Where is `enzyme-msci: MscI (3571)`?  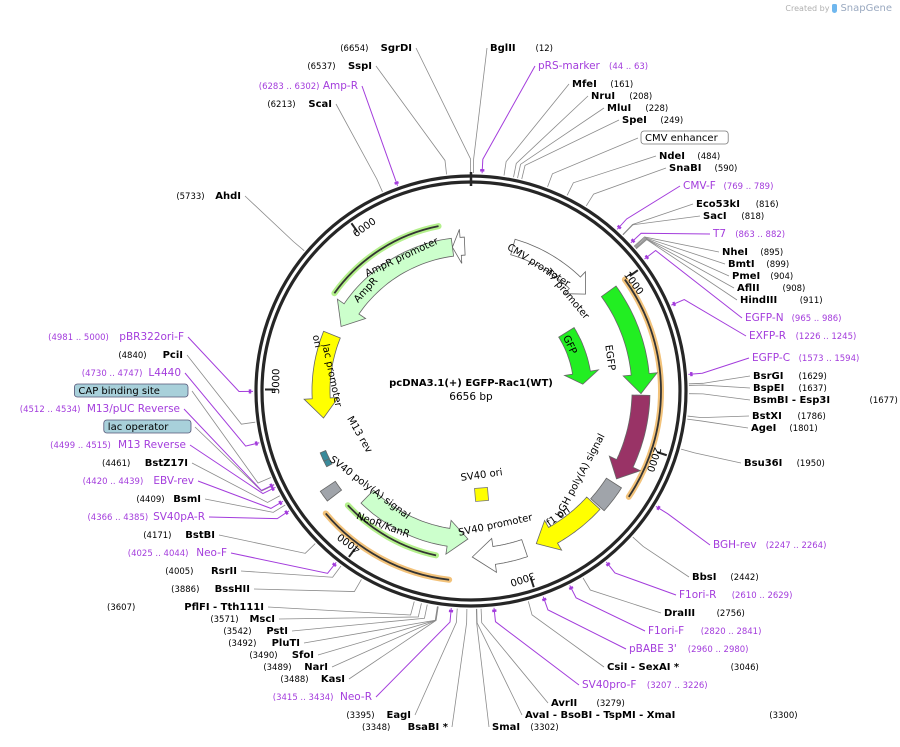
enzyme-msci: MscI (3571) is located at coordinates (242, 619).